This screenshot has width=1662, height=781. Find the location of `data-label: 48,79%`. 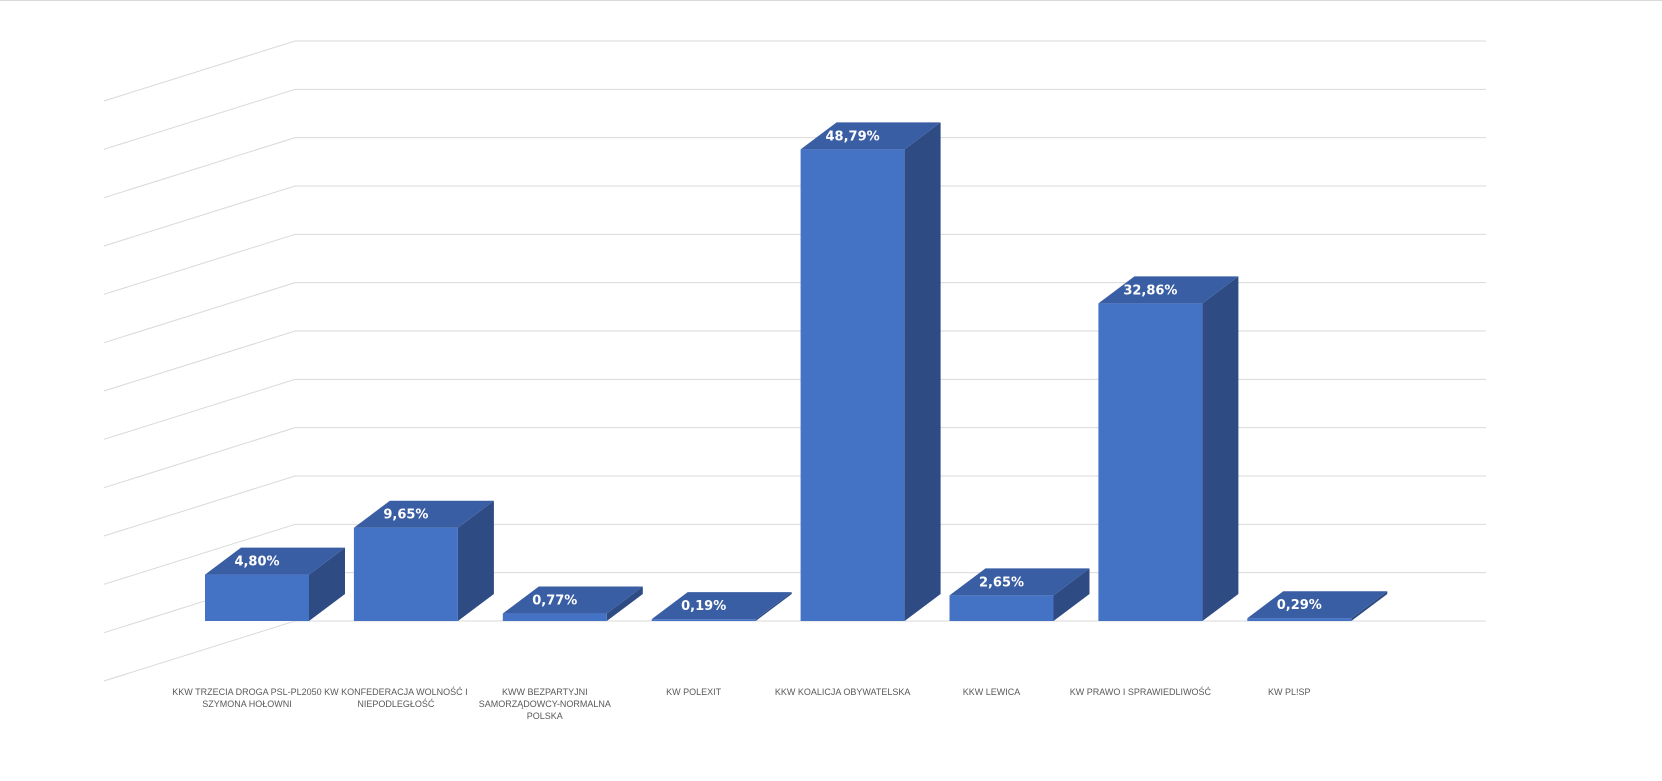

data-label: 48,79% is located at coordinates (853, 136).